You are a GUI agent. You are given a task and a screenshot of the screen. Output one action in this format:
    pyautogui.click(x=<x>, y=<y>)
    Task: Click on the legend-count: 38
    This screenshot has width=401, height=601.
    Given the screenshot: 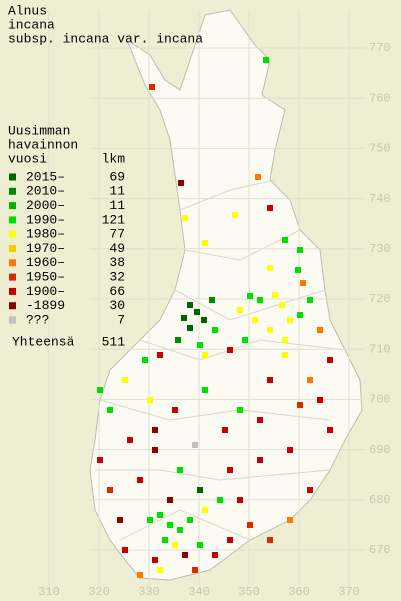 What is the action you would take?
    pyautogui.click(x=117, y=262)
    